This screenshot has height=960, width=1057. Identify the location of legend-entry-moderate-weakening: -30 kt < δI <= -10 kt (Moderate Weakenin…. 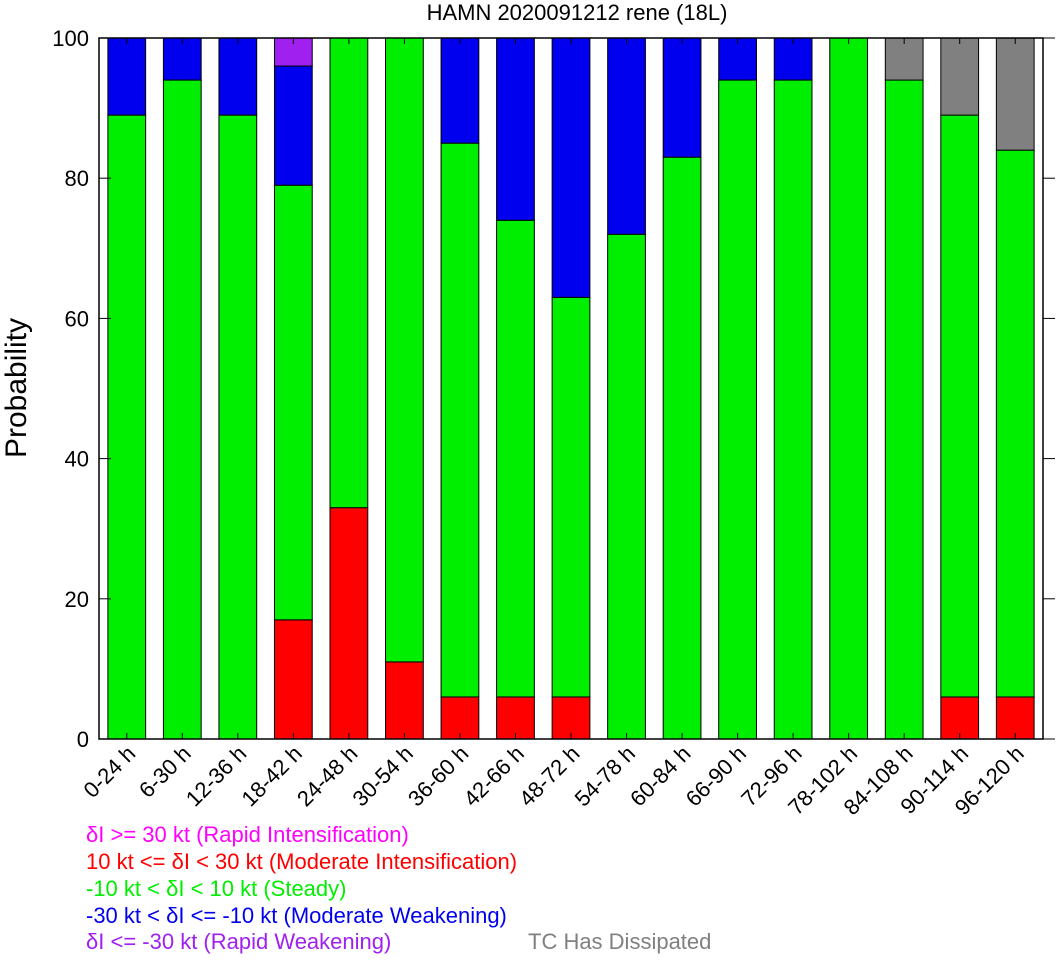
(296, 916).